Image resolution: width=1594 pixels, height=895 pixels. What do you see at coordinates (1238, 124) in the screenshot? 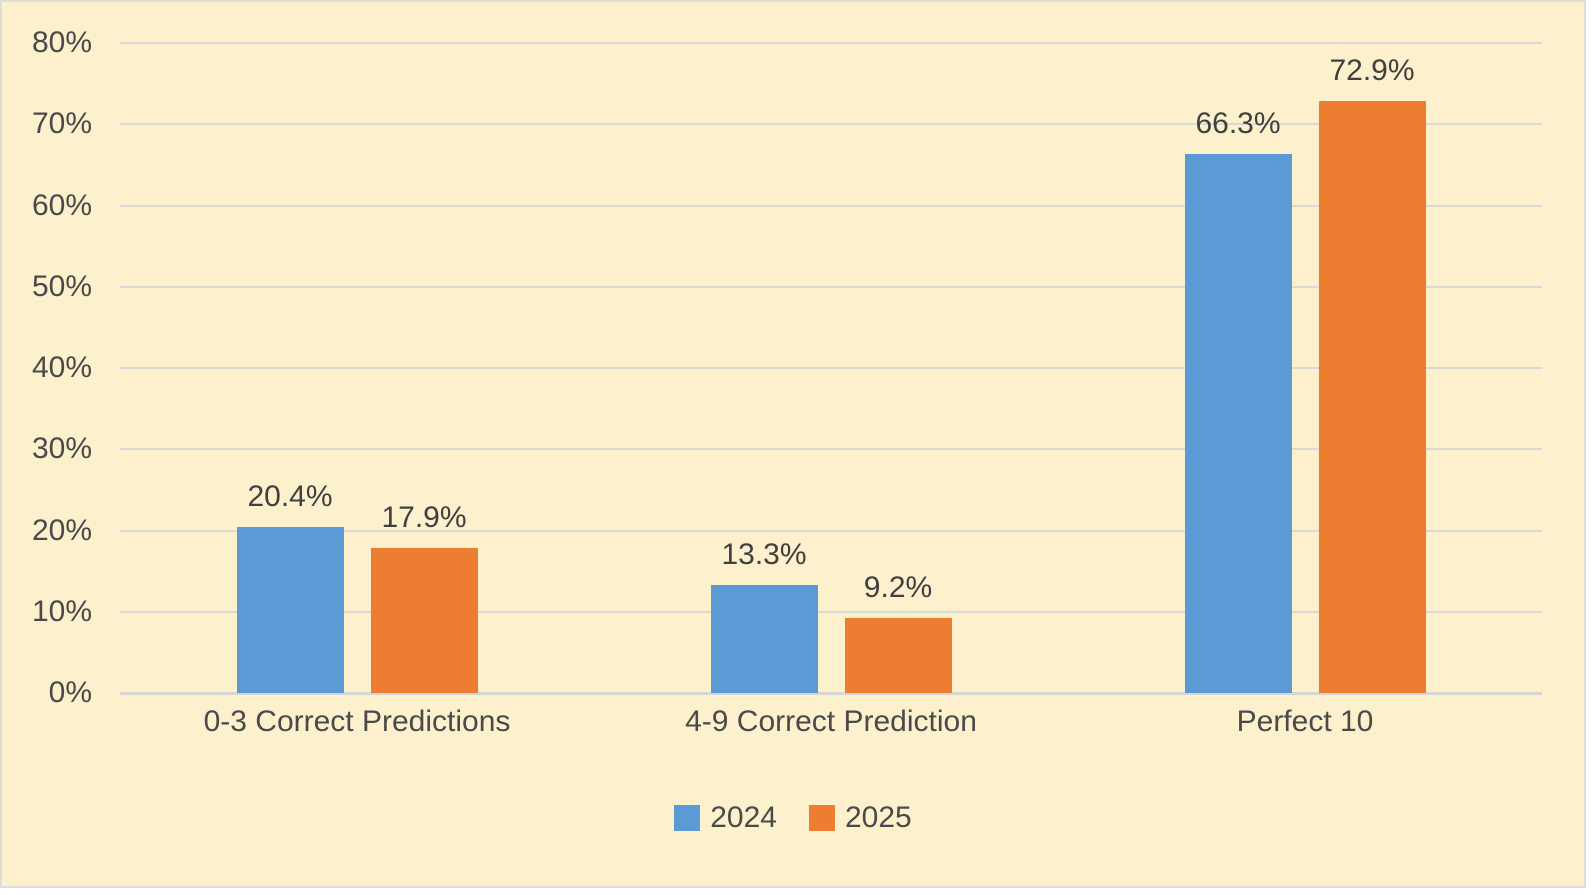
I see `bar-value-label: 66.3%` at bounding box center [1238, 124].